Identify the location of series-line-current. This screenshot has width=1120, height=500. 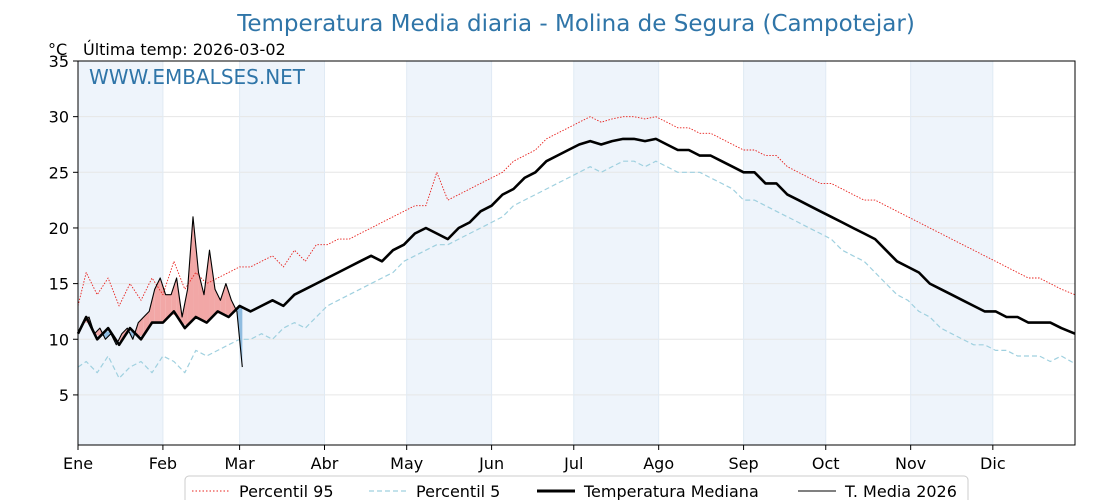
(160, 292).